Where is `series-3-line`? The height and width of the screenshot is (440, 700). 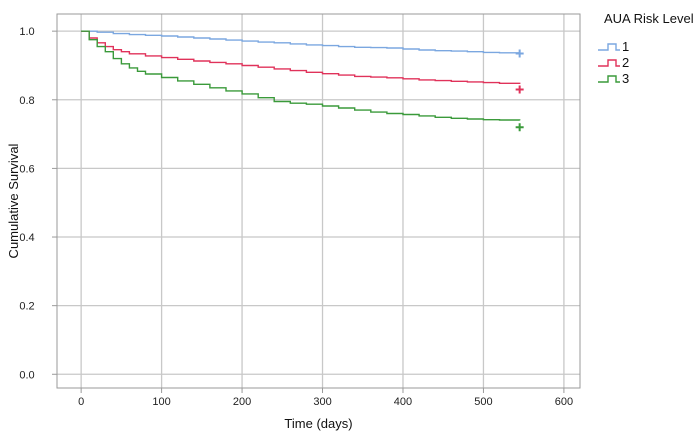
series-3-line is located at coordinates (301, 75).